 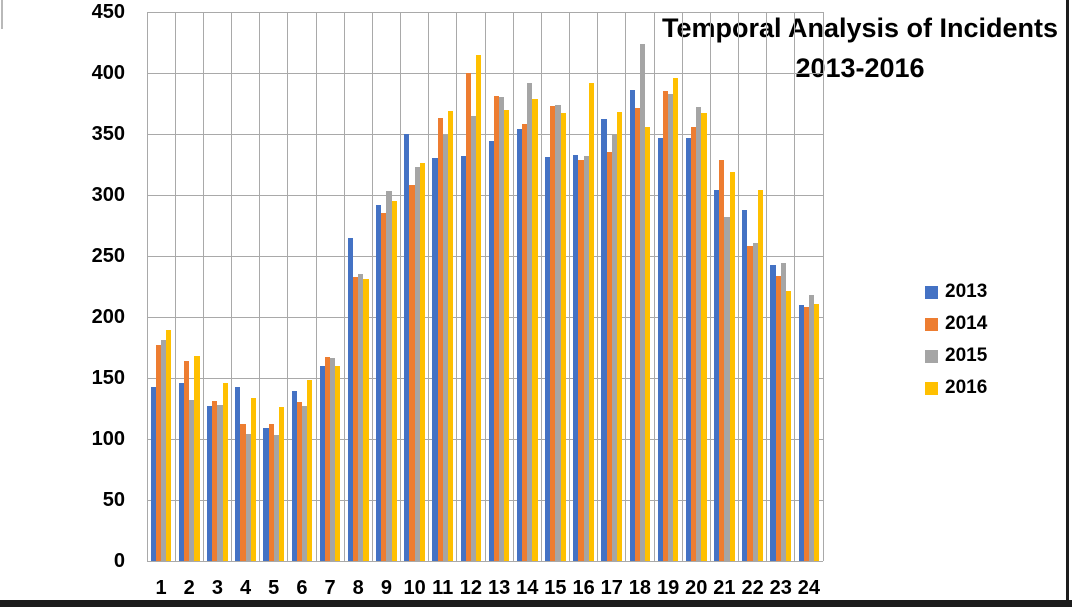 What do you see at coordinates (553, 333) in the screenshot?
I see `bar-2014-h15` at bounding box center [553, 333].